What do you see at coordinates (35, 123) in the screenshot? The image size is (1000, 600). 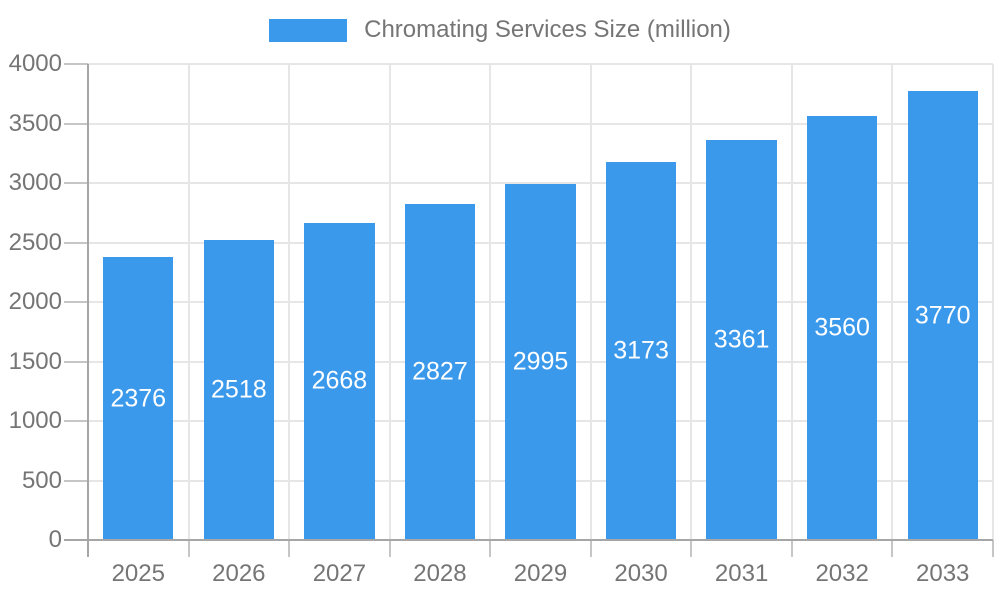 I see `y-axis-label: 3500` at bounding box center [35, 123].